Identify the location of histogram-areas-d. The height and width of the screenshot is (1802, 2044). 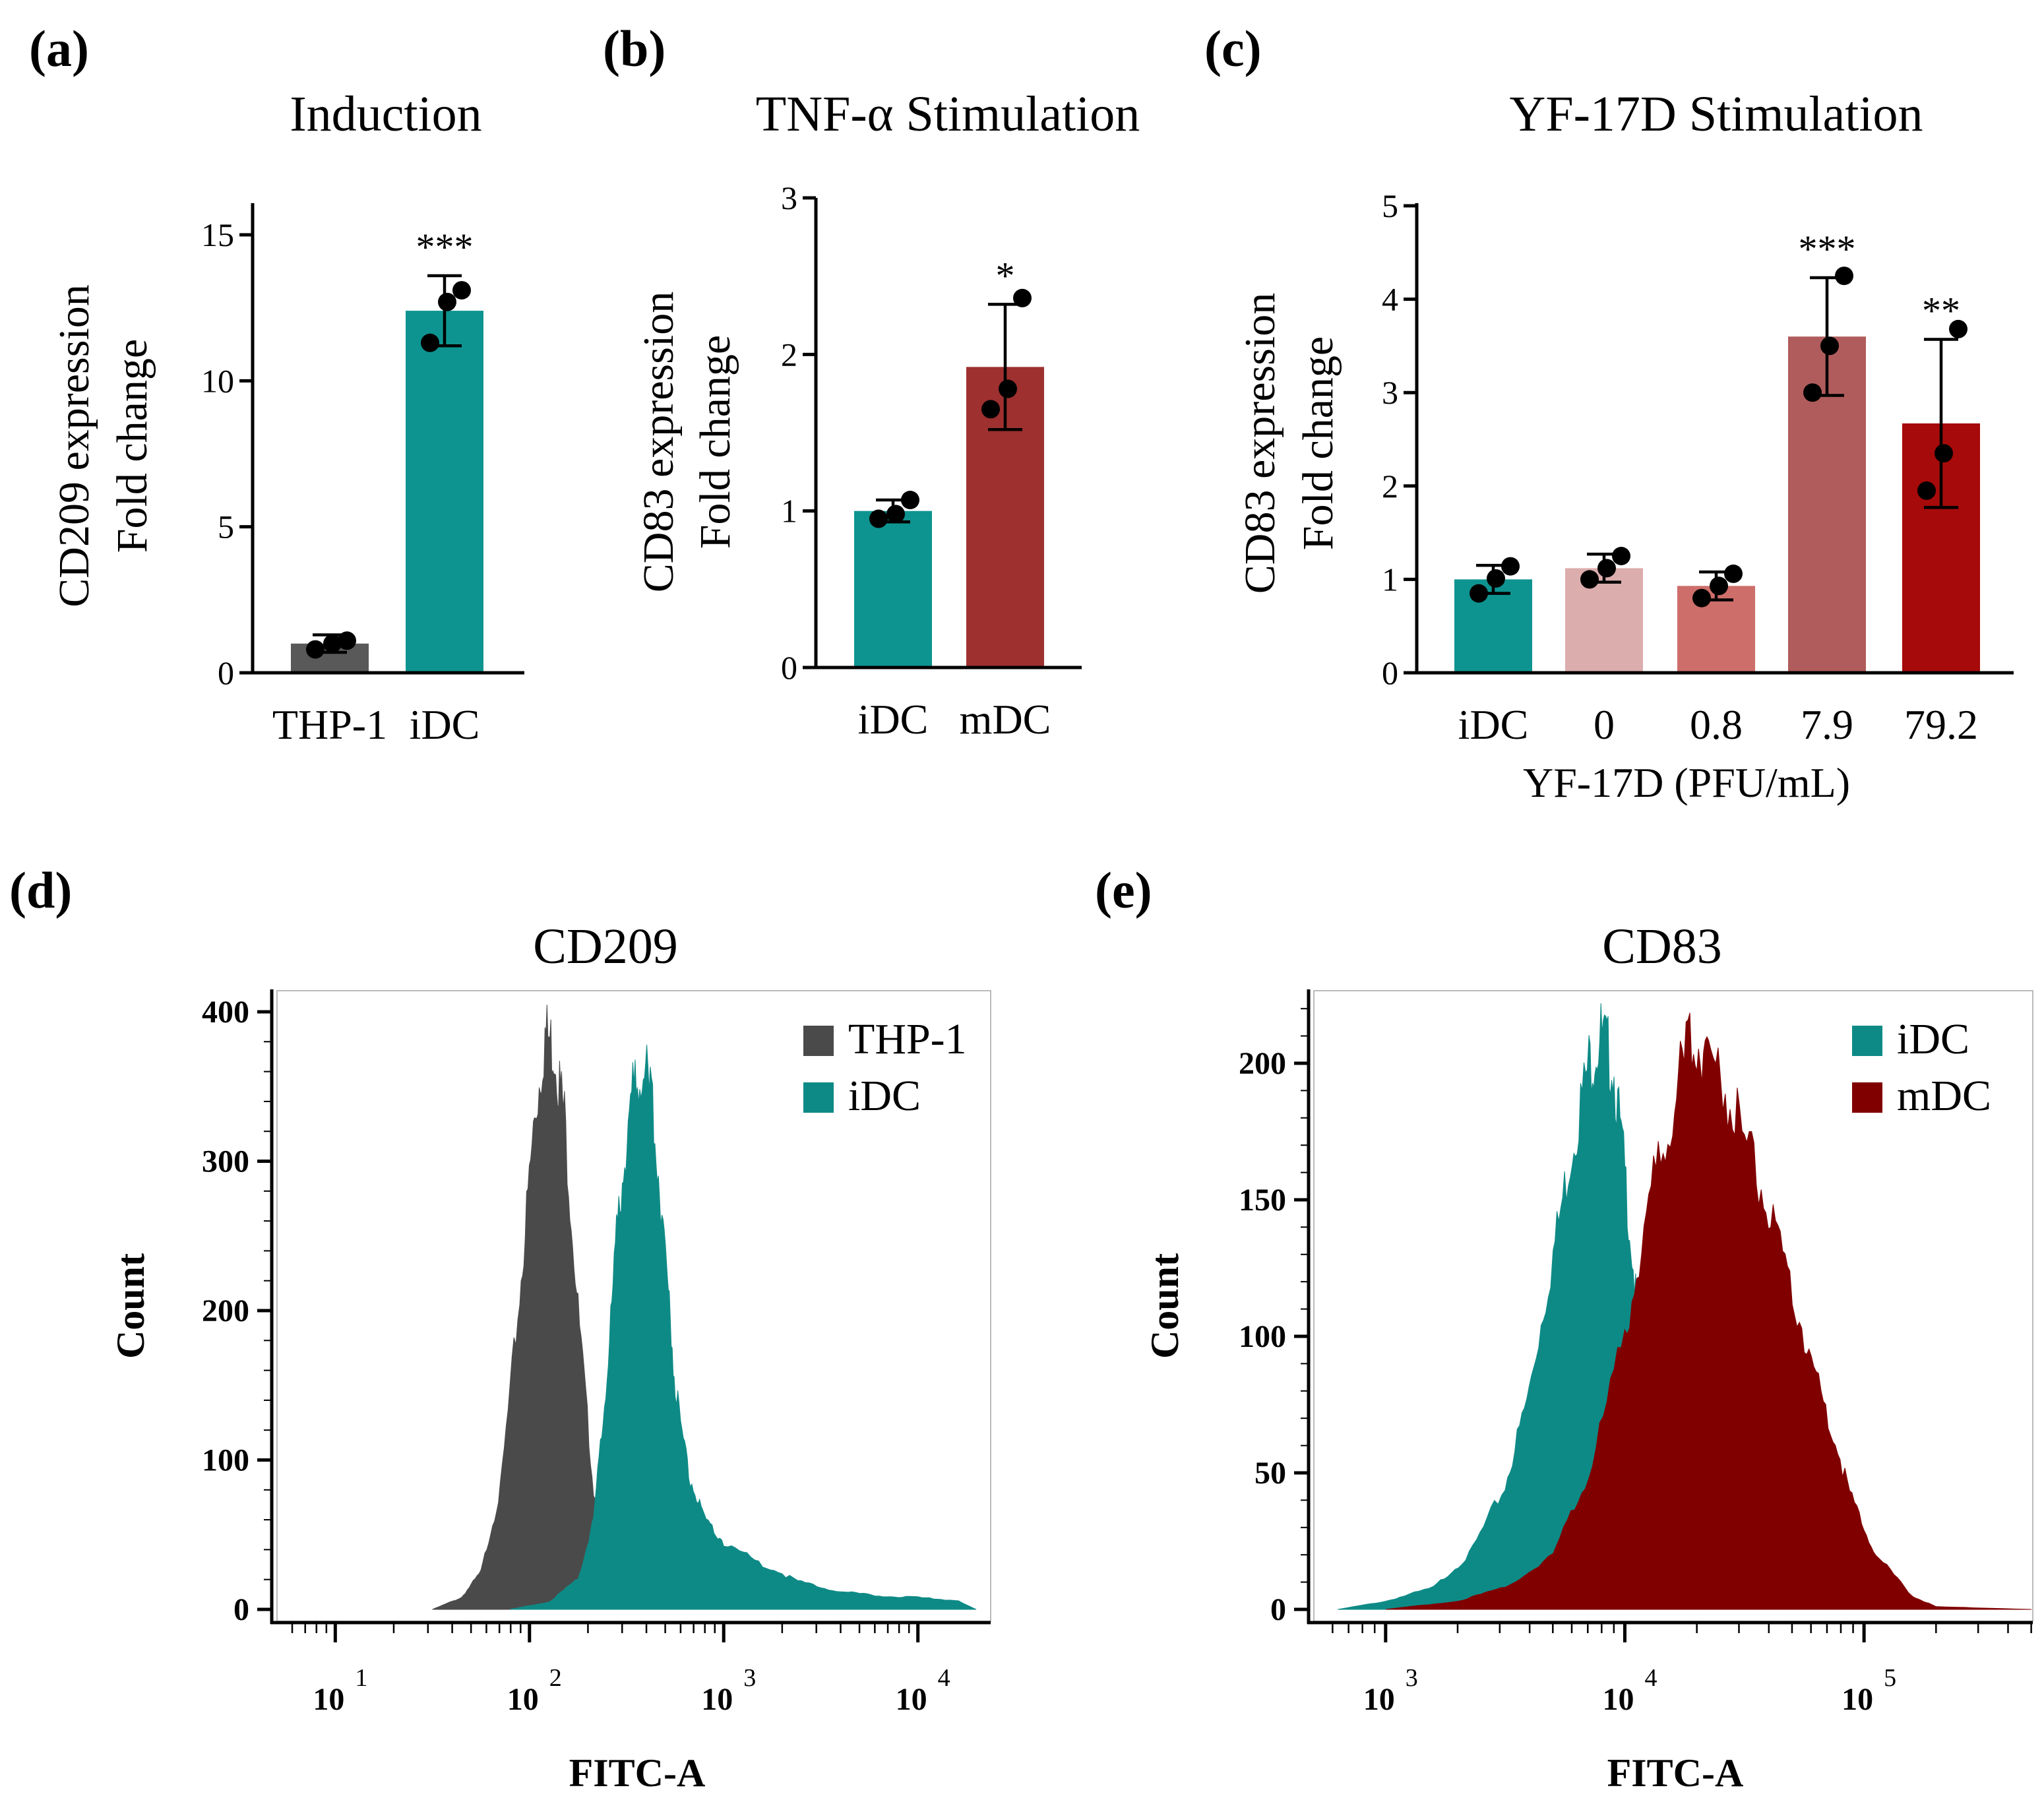
(704, 1307).